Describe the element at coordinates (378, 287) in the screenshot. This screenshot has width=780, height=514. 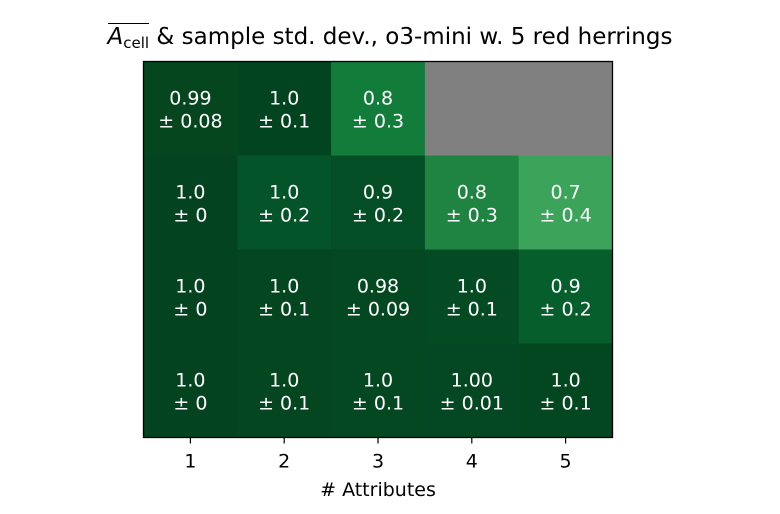
I see `cell-mean: 0.98` at that location.